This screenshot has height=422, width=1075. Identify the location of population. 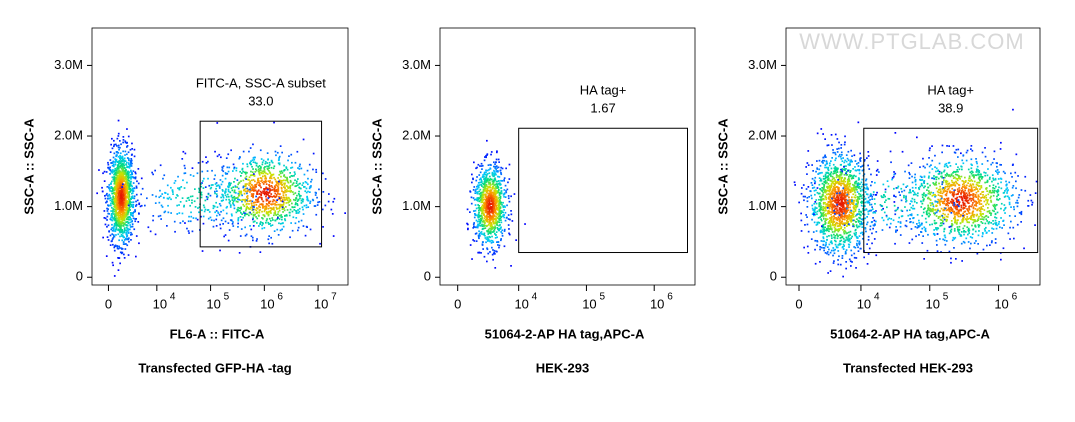
(496, 204).